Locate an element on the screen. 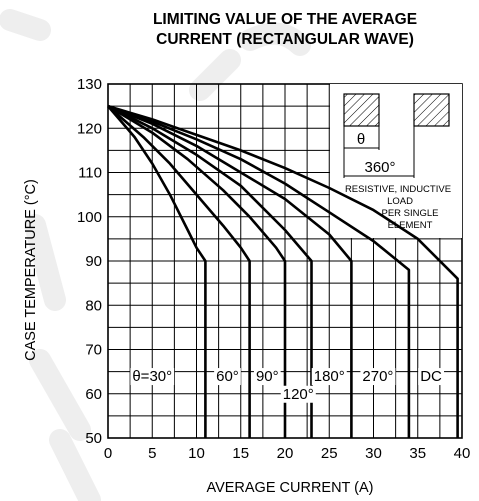 This screenshot has width=479, height=501. y-tick-label: 50 is located at coordinates (93, 438).